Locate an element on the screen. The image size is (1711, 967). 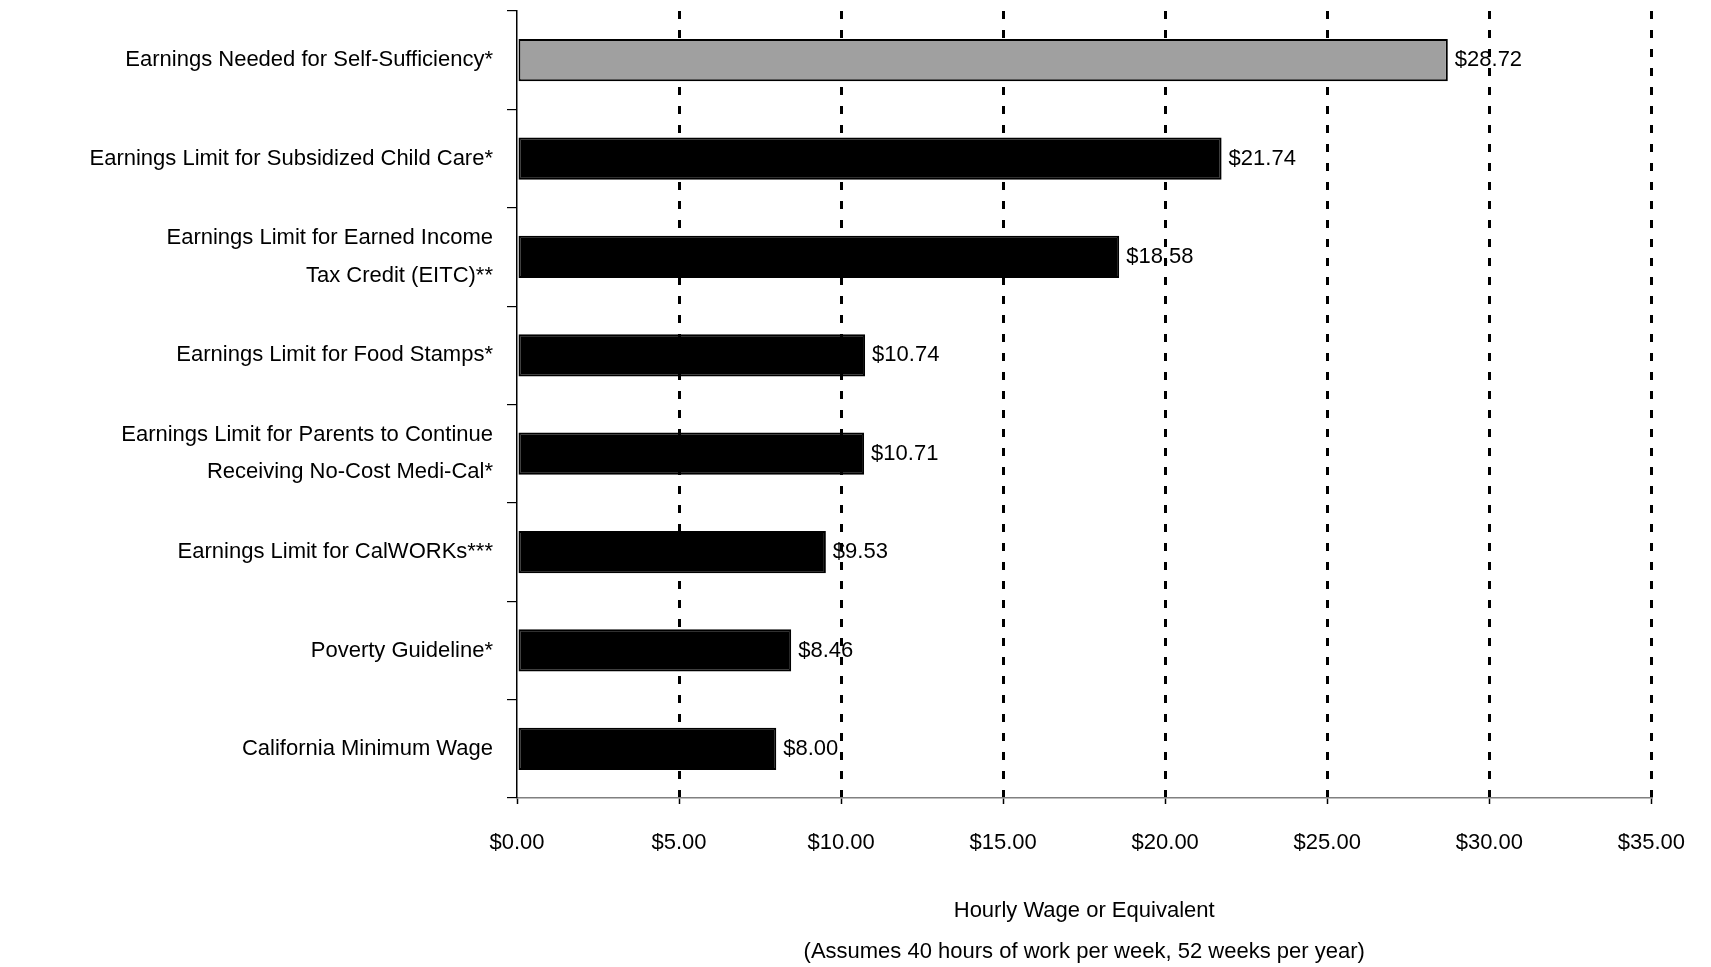
x-tick-label: $20.00 is located at coordinates (1165, 842).